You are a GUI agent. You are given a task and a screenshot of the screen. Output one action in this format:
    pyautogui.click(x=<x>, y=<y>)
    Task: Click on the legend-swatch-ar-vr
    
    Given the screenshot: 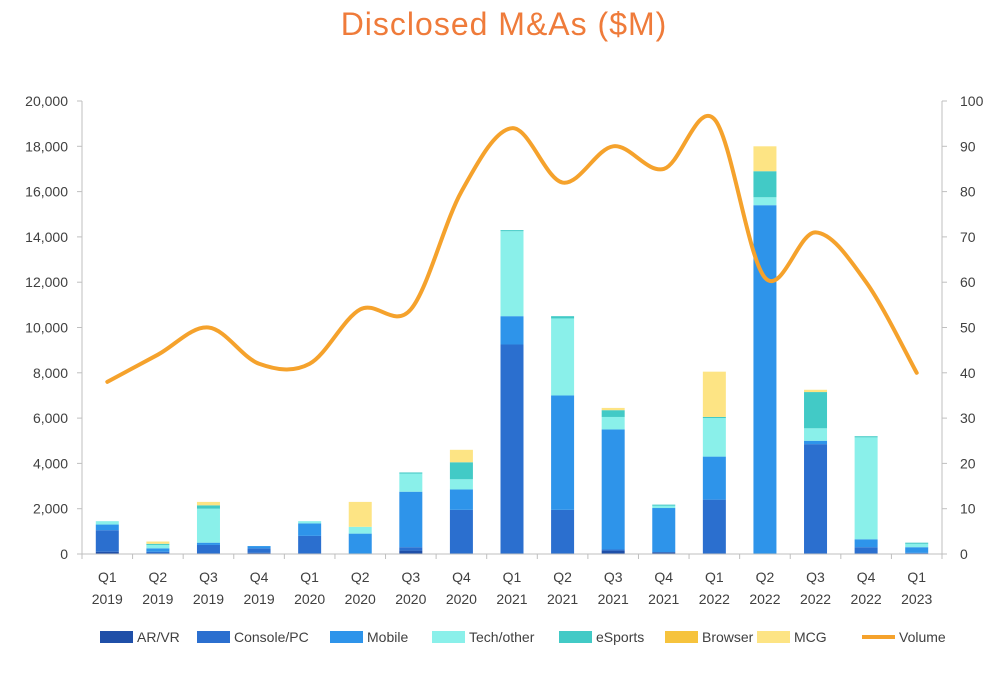 What is the action you would take?
    pyautogui.click(x=116, y=637)
    